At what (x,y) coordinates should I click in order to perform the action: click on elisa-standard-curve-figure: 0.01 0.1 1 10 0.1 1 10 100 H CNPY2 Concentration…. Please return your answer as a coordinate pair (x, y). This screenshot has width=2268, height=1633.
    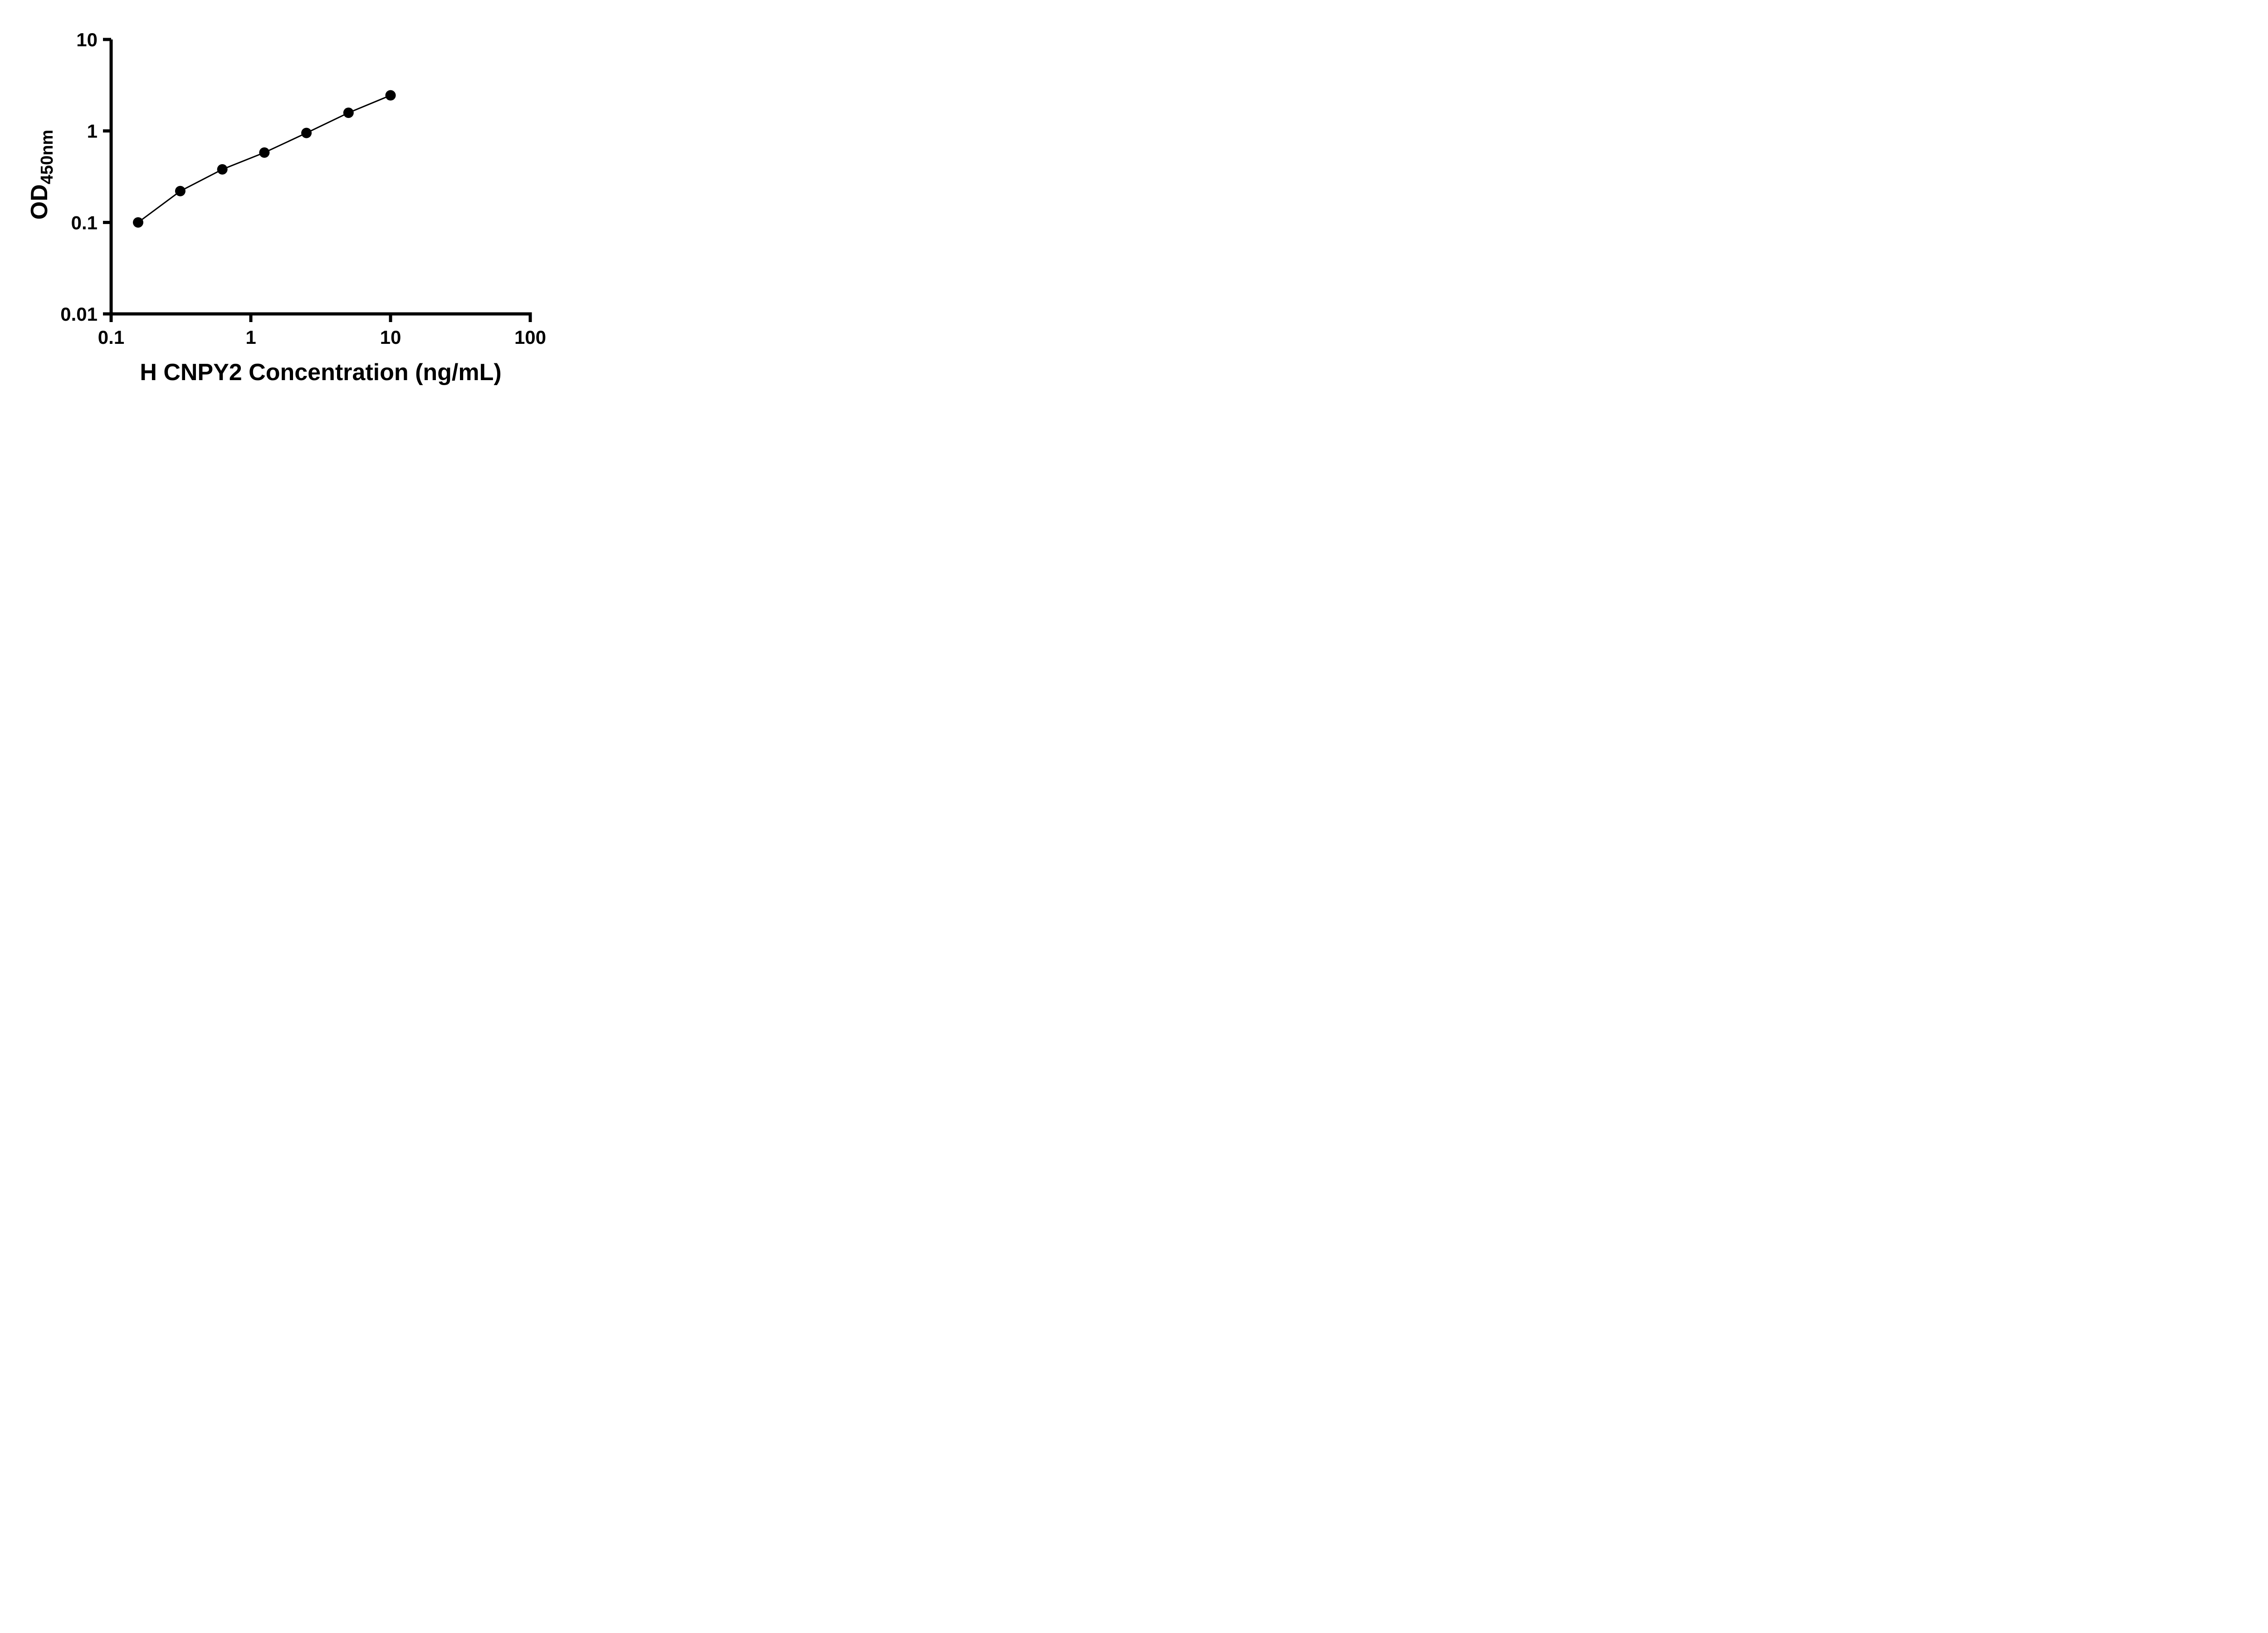
    Looking at the image, I should click on (291, 204).